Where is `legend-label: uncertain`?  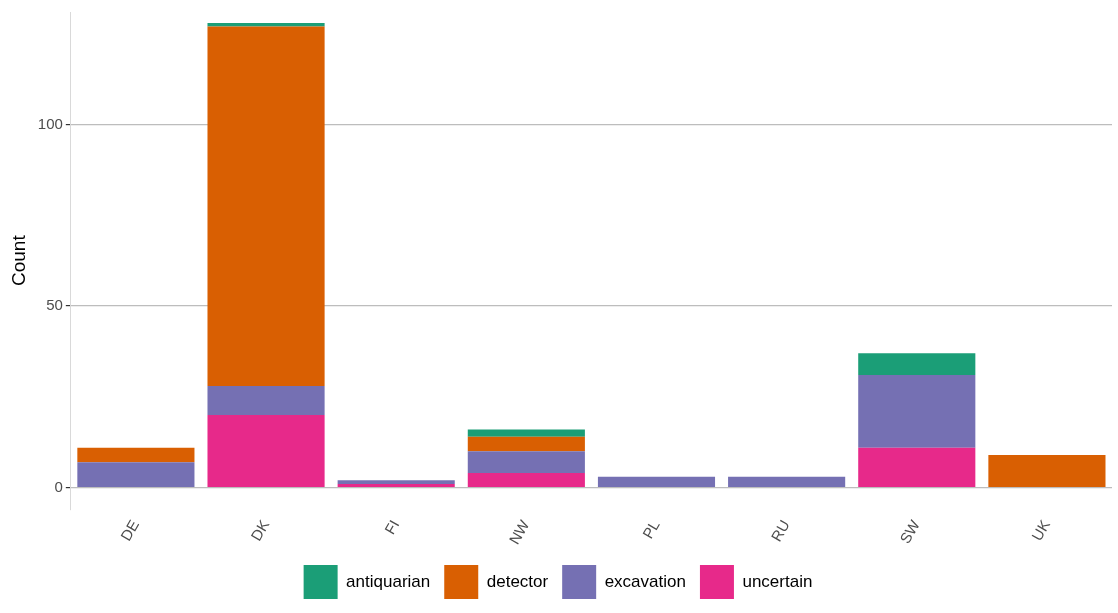
legend-label: uncertain is located at coordinates (777, 581).